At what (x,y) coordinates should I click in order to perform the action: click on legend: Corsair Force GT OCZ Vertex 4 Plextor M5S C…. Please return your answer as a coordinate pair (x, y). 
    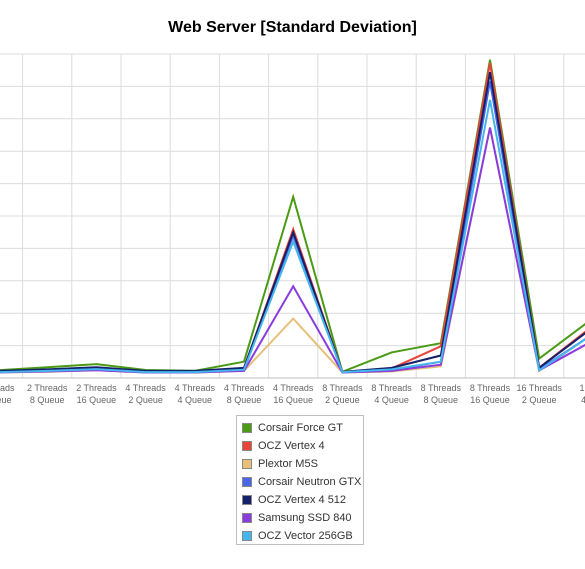
    Looking at the image, I should click on (300, 480).